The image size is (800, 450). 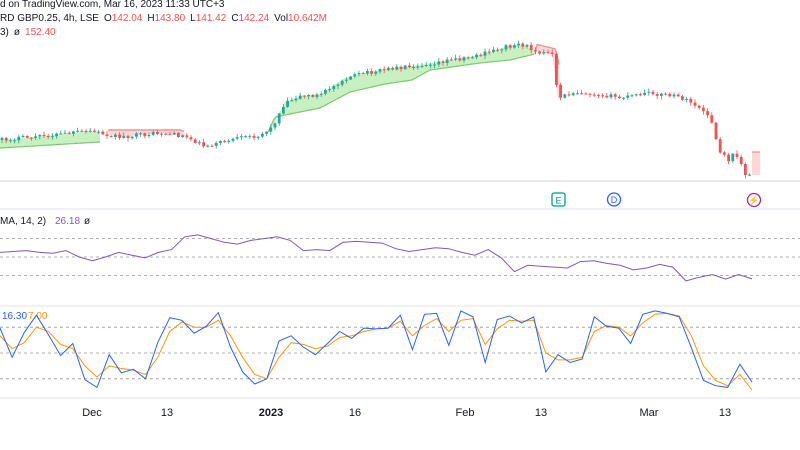 I want to click on low-label: L, so click(x=193, y=18).